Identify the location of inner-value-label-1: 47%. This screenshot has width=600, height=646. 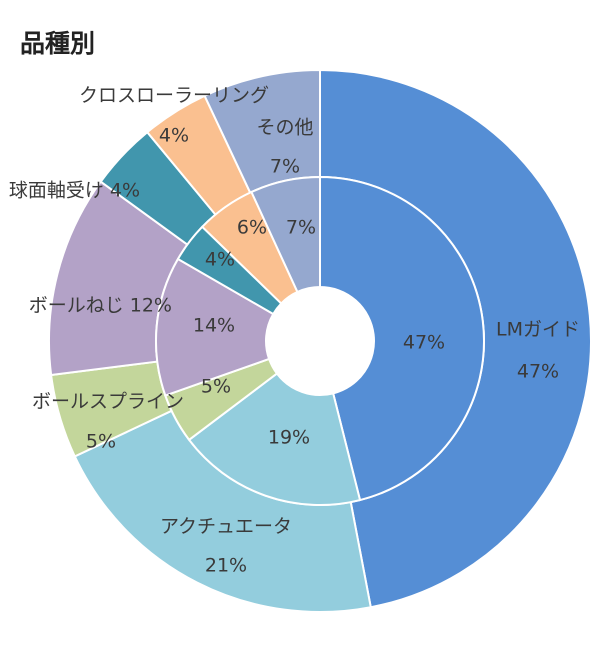
(424, 343).